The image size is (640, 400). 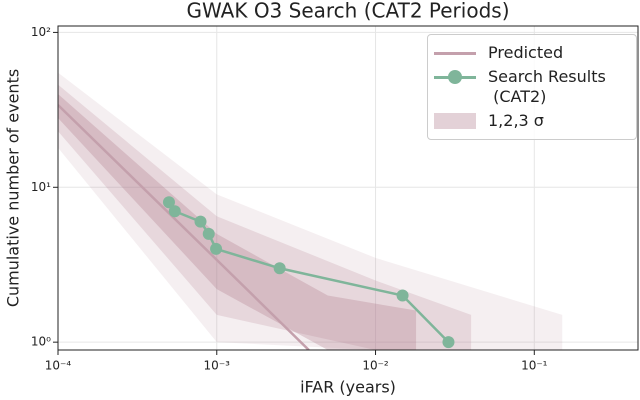 What do you see at coordinates (348, 387) in the screenshot?
I see `x-axis-label: iFAR (years)` at bounding box center [348, 387].